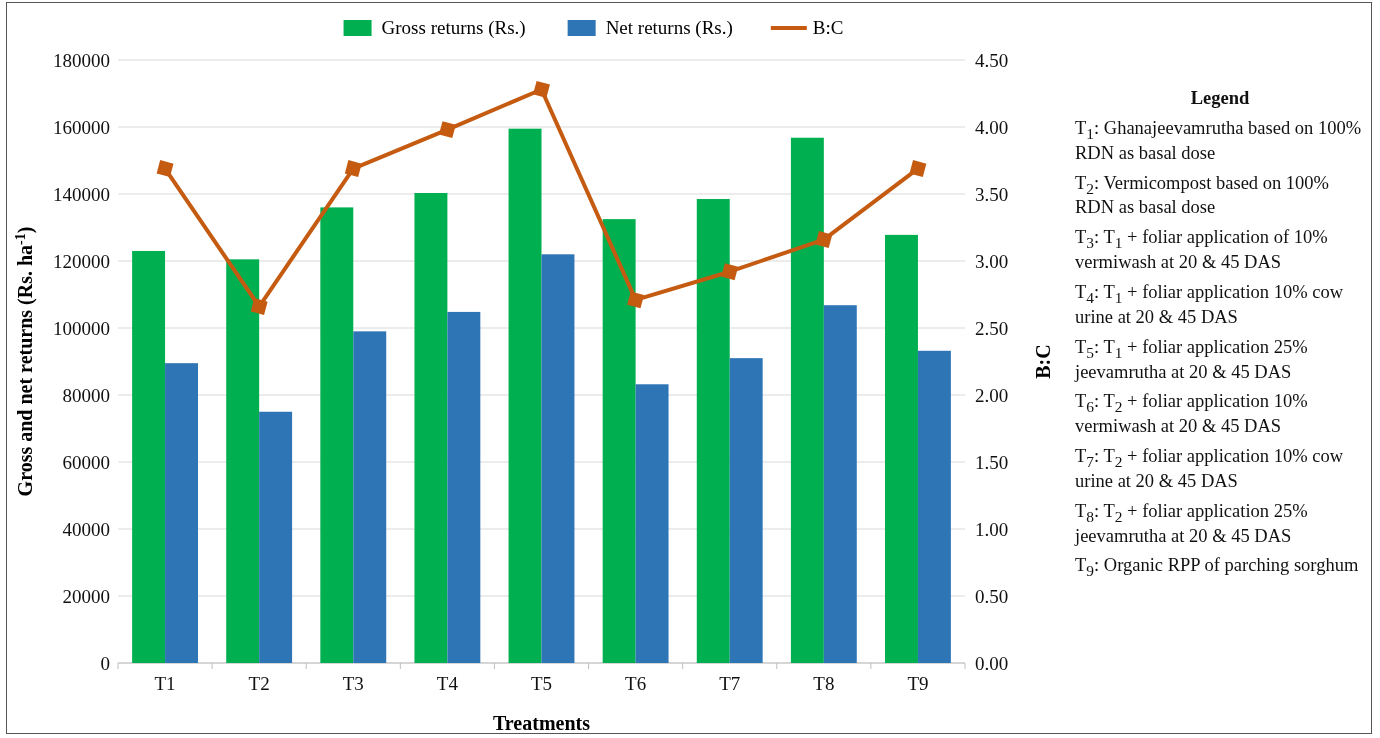 The width and height of the screenshot is (1380, 738). I want to click on x-tick-label: T4, so click(447, 684).